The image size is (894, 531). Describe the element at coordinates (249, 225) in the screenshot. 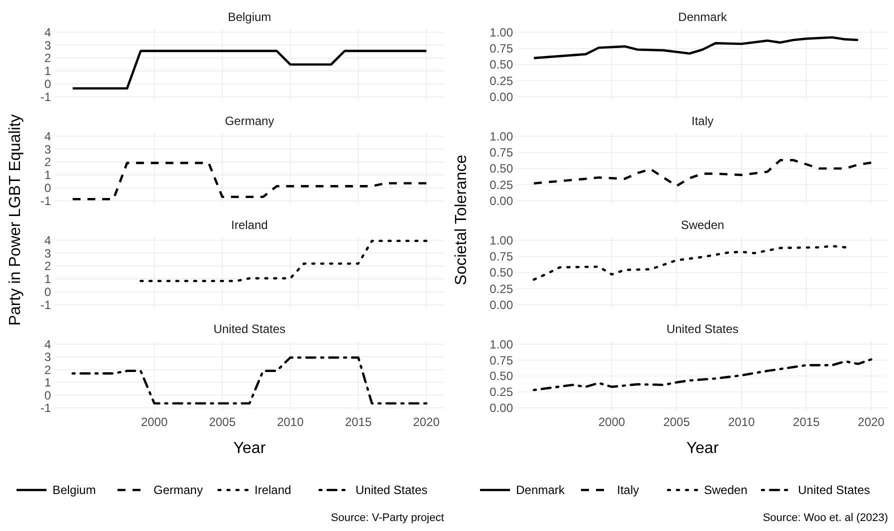

I see `chart-title: Ireland` at that location.